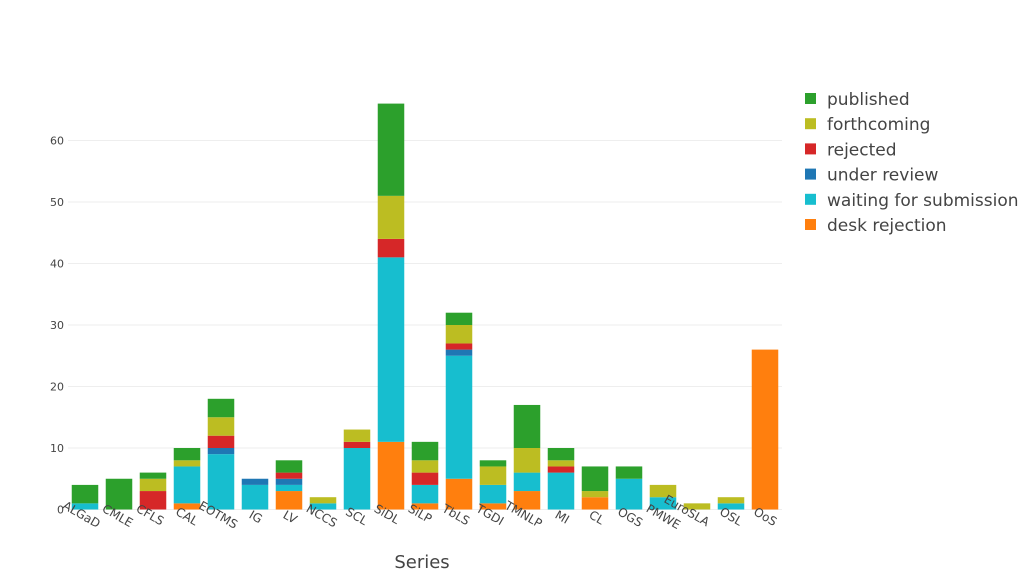  Describe the element at coordinates (883, 176) in the screenshot. I see `legend-label: under review` at that location.